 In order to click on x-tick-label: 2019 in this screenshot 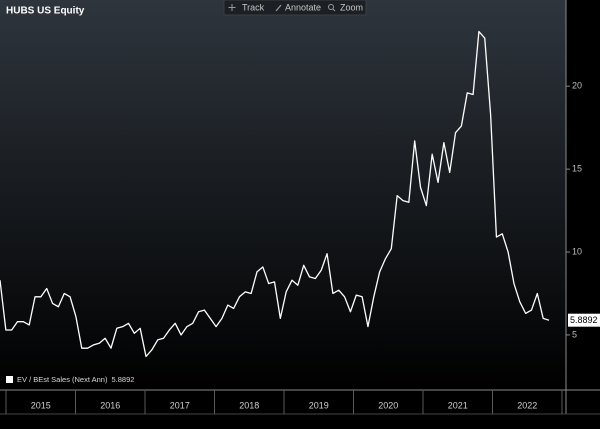, I will do `click(319, 405)`.